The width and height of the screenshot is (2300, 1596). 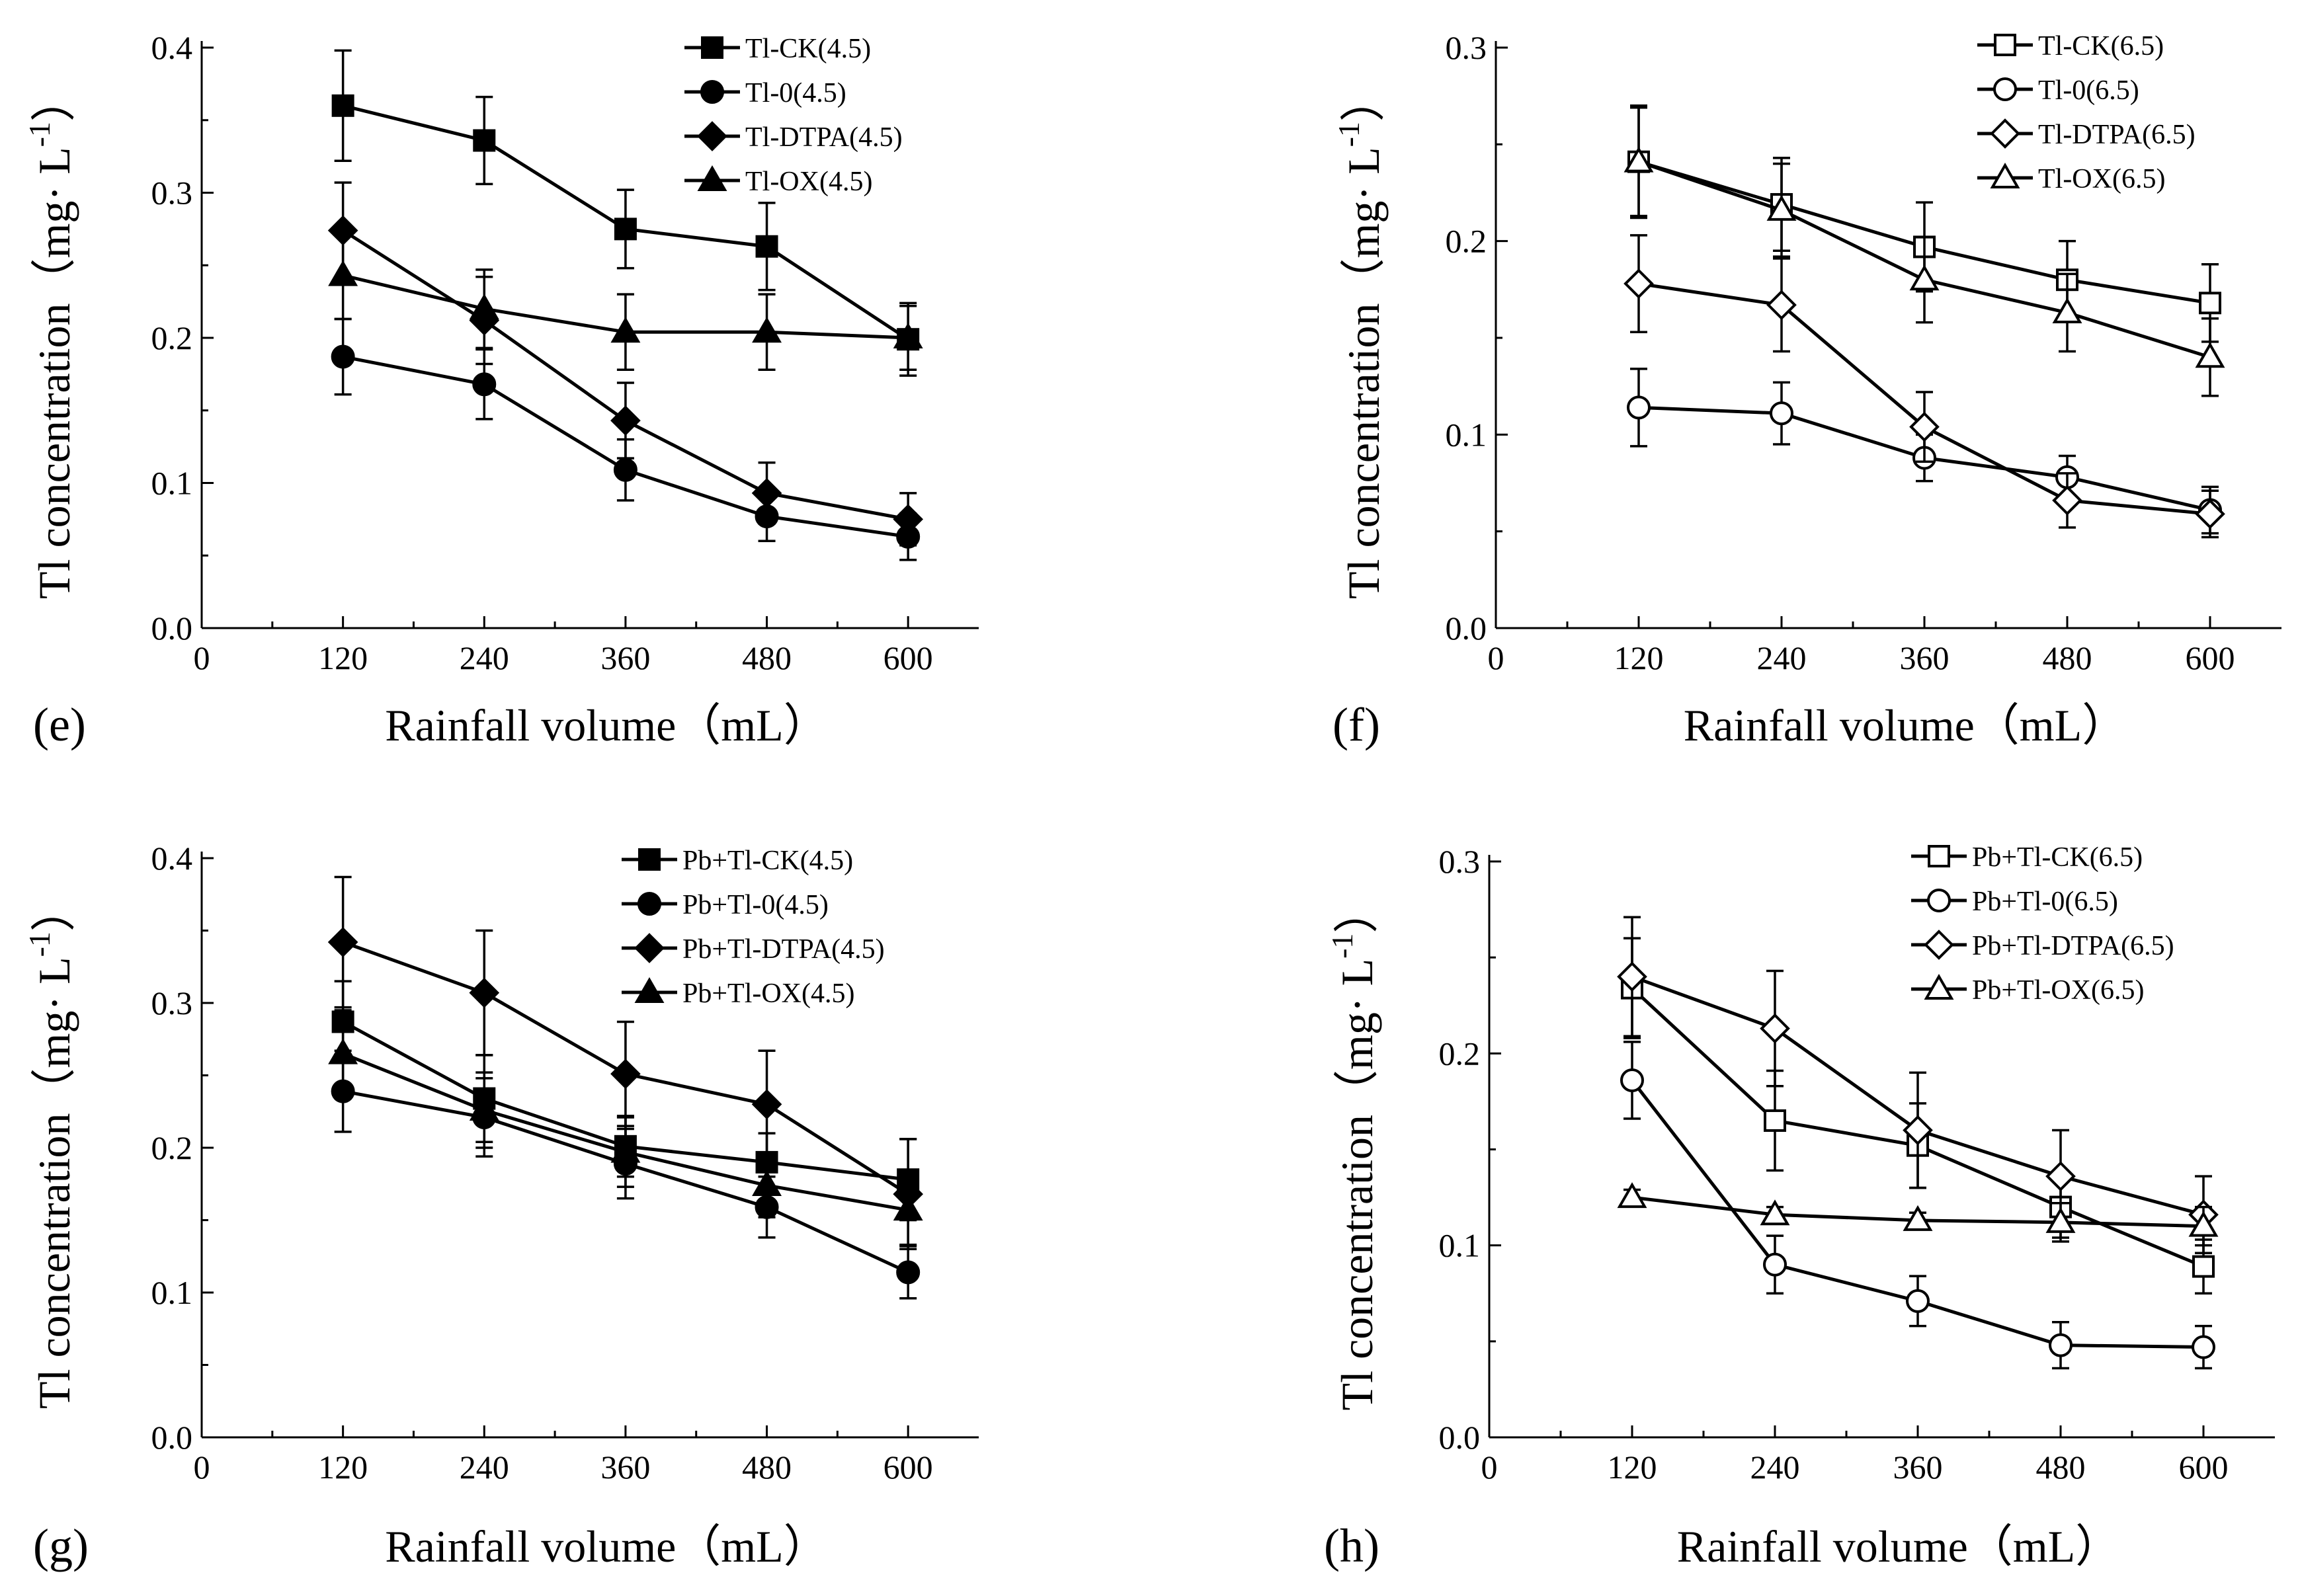 I want to click on legend-entry: Tl-CK(4.5), so click(x=777, y=49).